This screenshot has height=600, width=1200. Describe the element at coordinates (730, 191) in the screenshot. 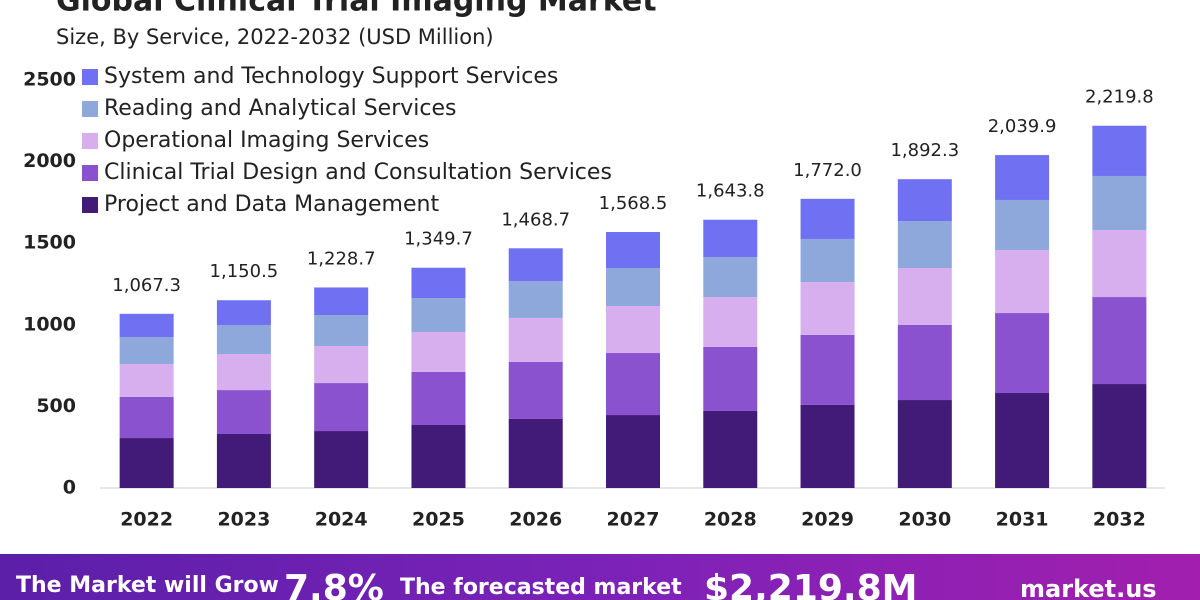

I see `total-label: 1,643.8` at that location.